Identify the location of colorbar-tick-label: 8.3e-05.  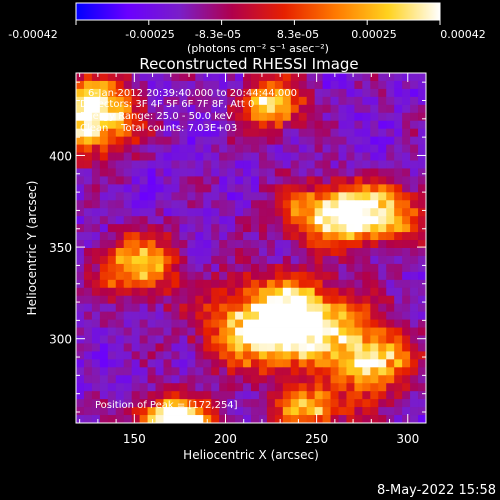
(298, 34).